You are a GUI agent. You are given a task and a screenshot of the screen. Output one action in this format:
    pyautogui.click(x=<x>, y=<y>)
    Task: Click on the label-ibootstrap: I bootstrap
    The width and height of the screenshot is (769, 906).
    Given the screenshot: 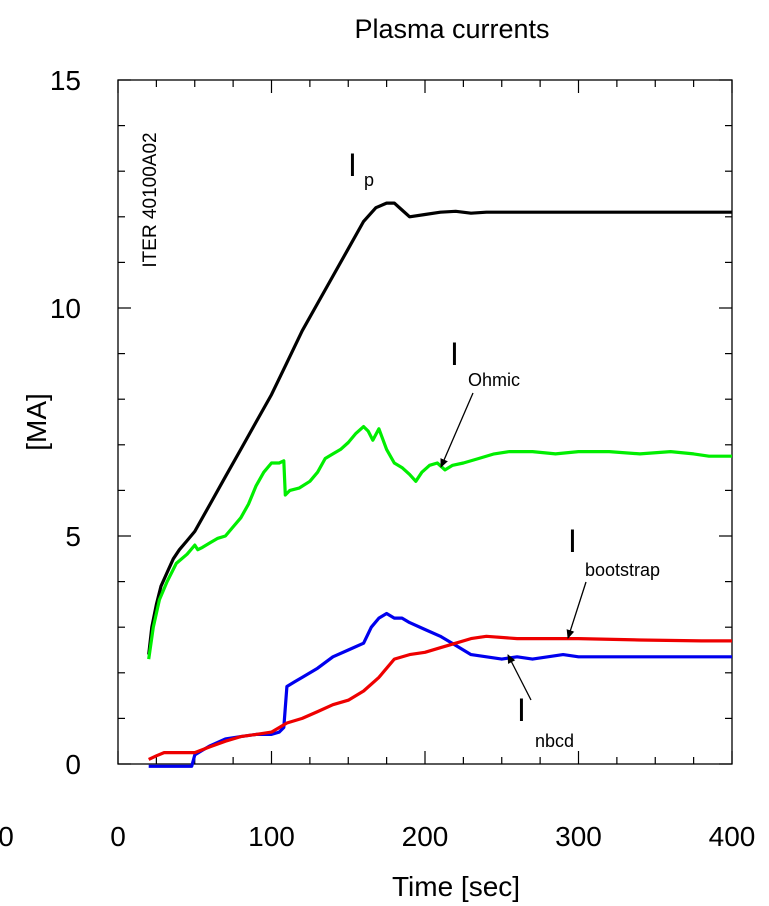 What is the action you would take?
    pyautogui.click(x=614, y=551)
    